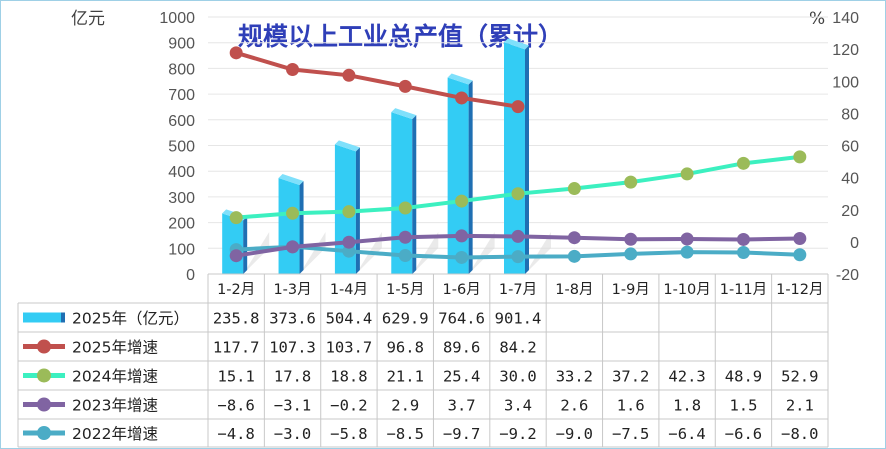  Describe the element at coordinates (181, 147) in the screenshot. I see `left-axis-tick-label: 500` at that location.